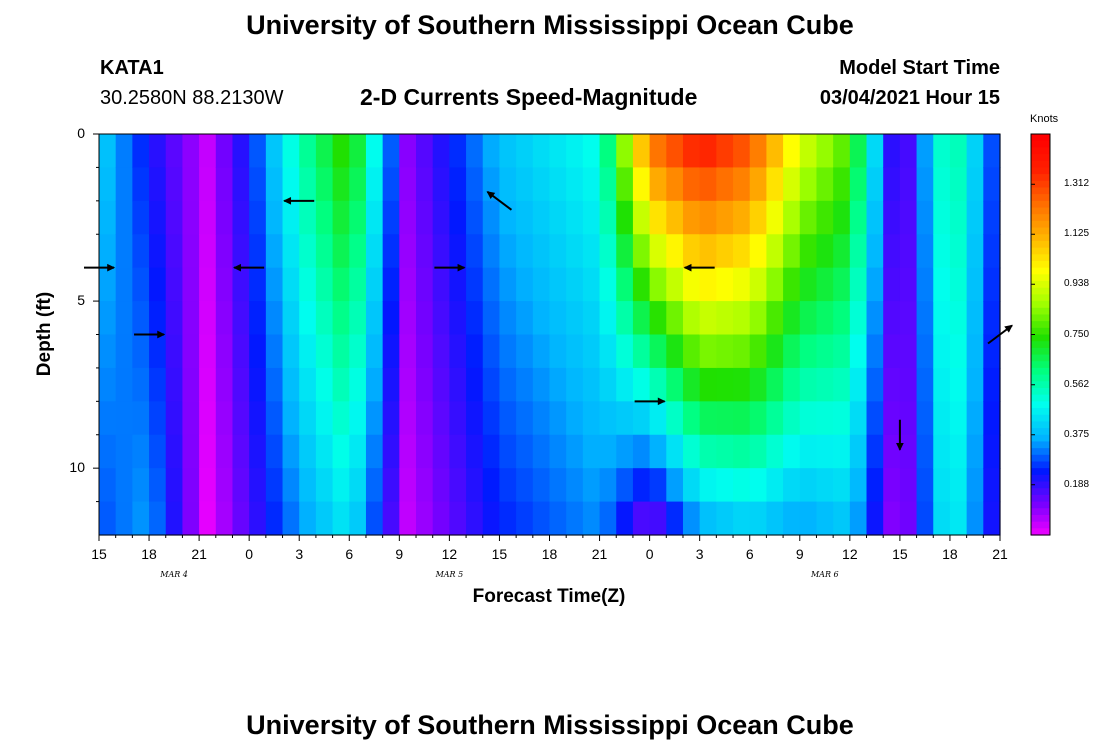  What do you see at coordinates (249, 554) in the screenshot?
I see `x-tick-label: 0` at bounding box center [249, 554].